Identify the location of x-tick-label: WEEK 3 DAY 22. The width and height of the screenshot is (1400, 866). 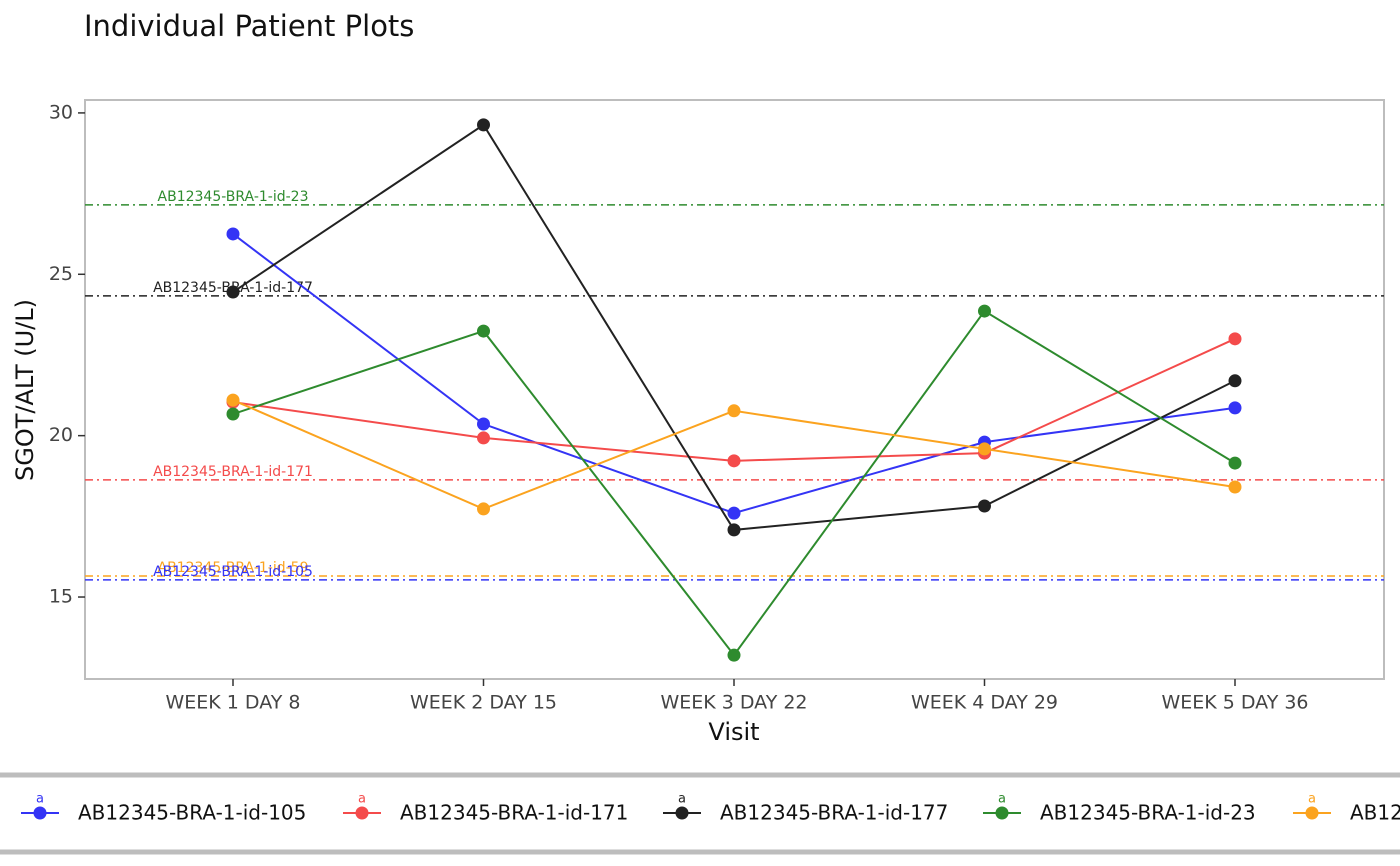
(733, 703).